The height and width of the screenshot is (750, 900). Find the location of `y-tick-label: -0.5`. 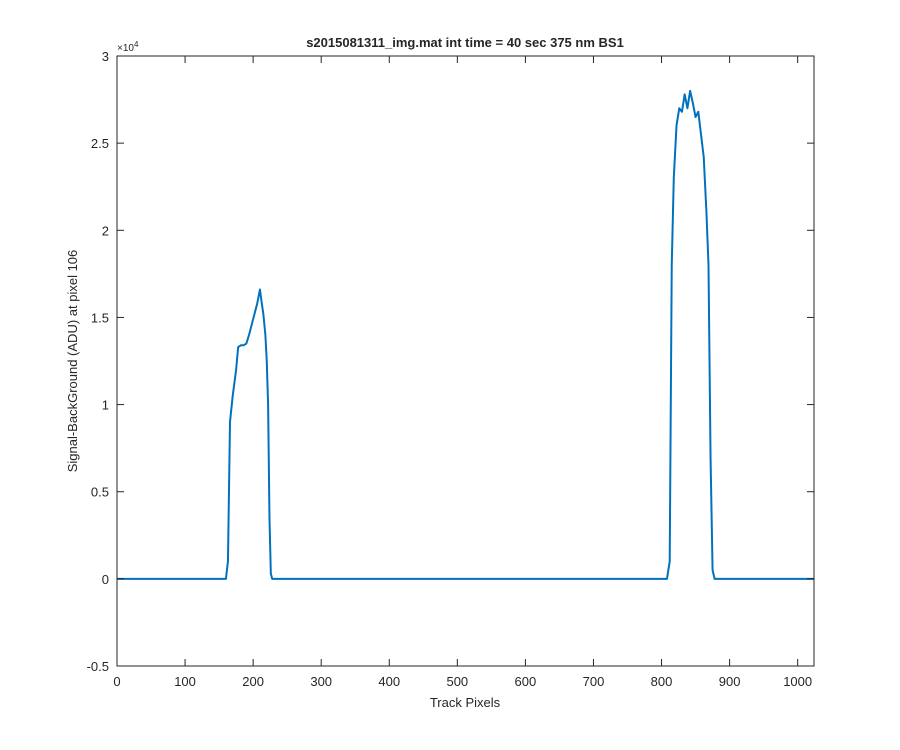

y-tick-label: -0.5 is located at coordinates (98, 666).